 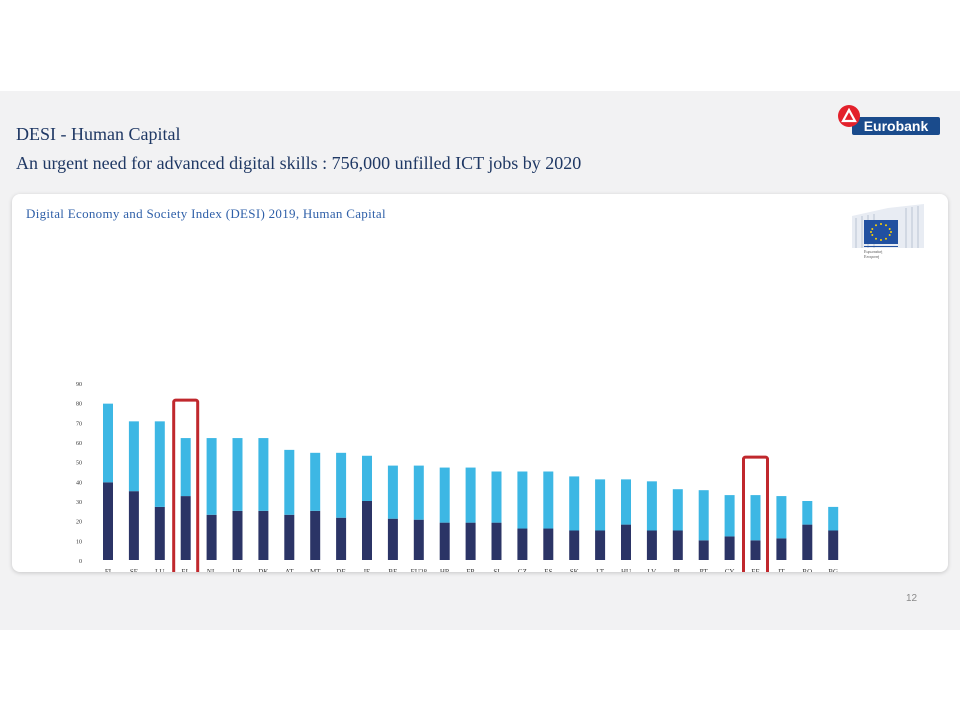 What do you see at coordinates (626, 570) in the screenshot?
I see `x-tick-label: HU` at bounding box center [626, 570].